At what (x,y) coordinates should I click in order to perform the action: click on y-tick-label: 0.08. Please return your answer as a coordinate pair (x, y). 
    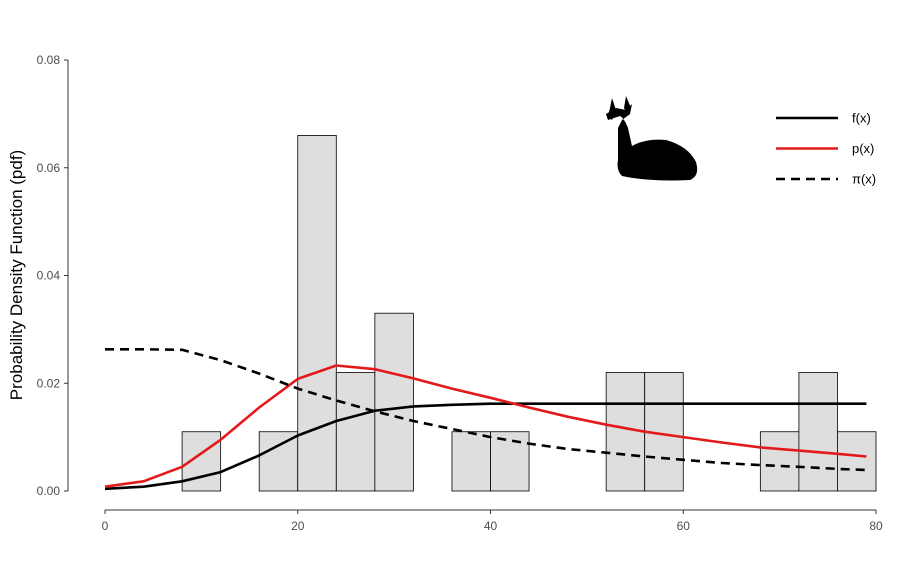
    Looking at the image, I should click on (49, 60).